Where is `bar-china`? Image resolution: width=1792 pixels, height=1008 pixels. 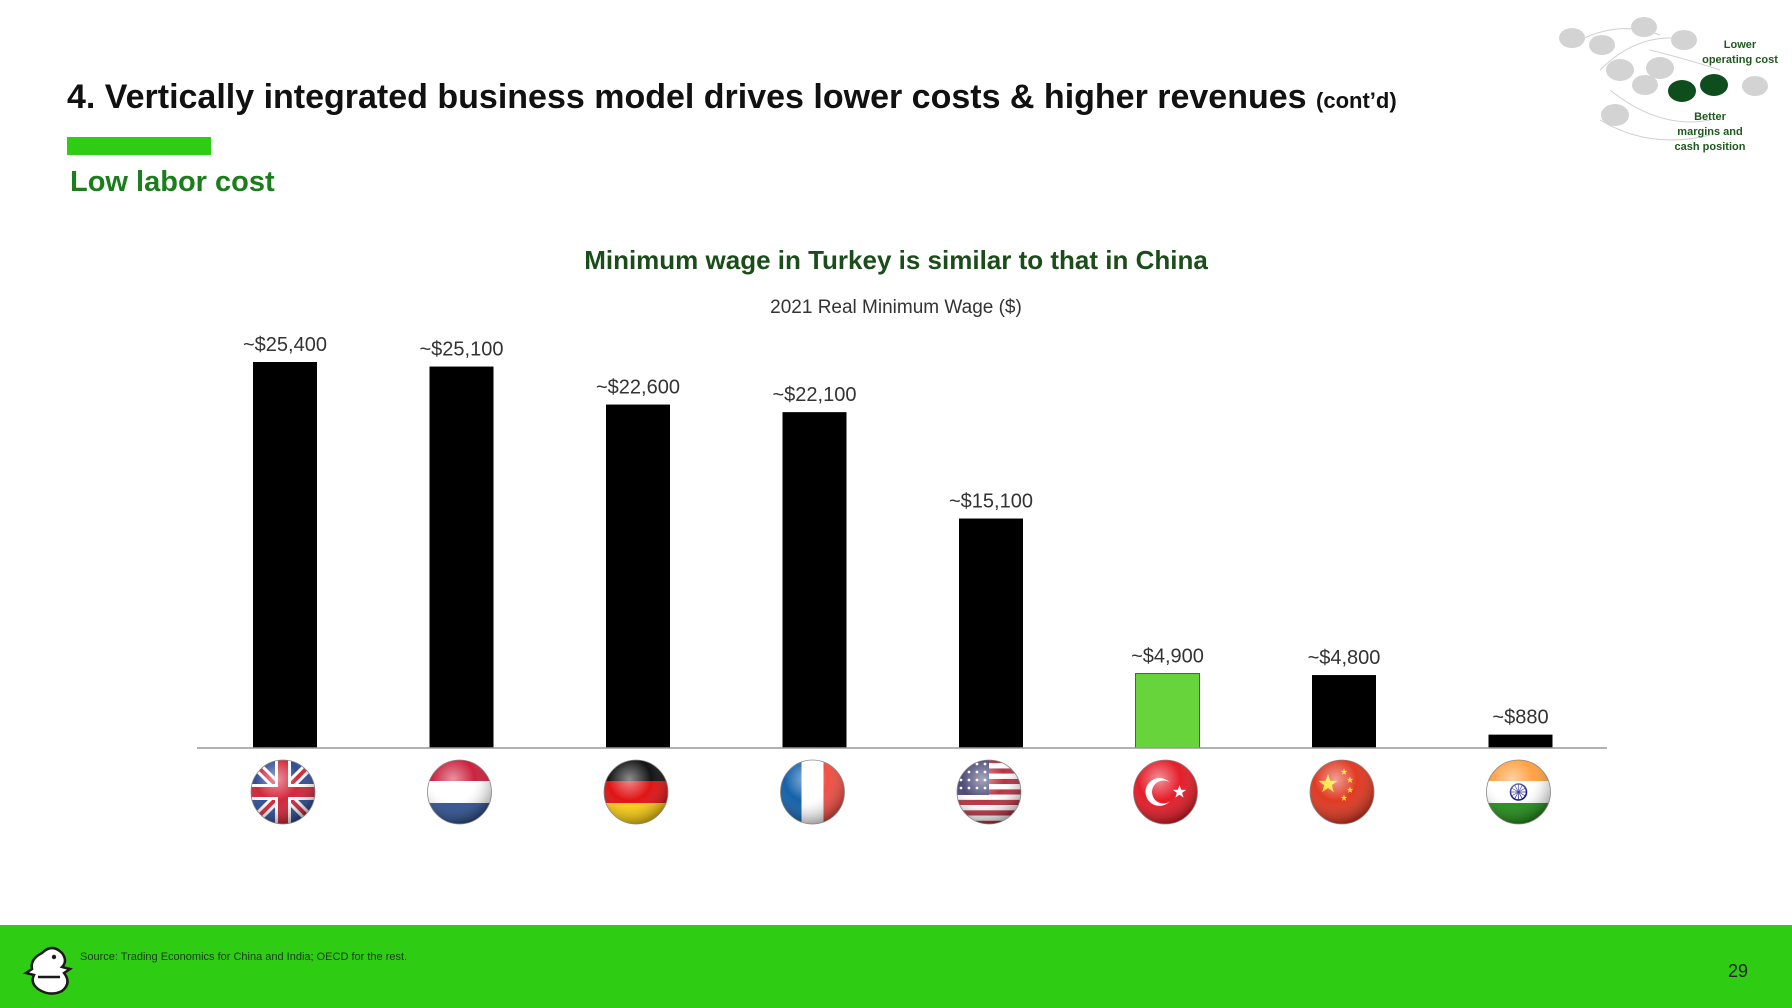 bar-china is located at coordinates (1344, 711).